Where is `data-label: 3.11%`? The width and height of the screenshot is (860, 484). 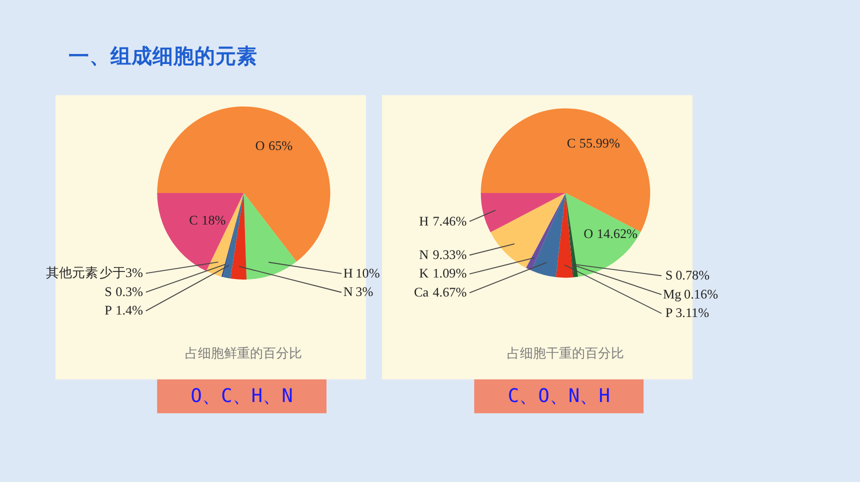 data-label: 3.11% is located at coordinates (693, 312).